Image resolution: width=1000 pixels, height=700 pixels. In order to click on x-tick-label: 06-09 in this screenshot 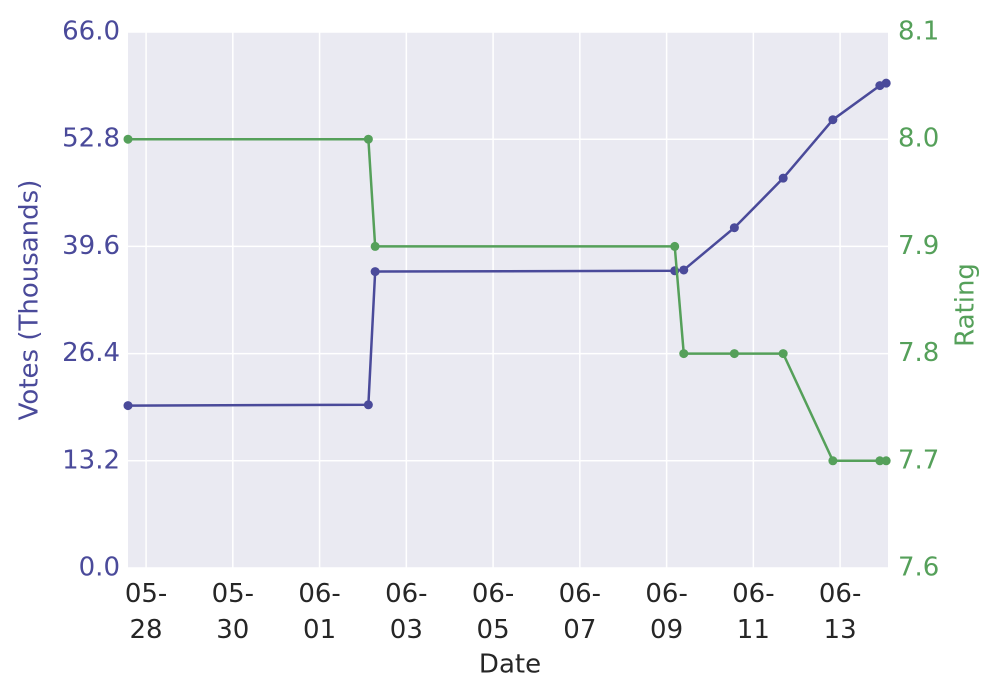, I will do `click(666, 612)`.